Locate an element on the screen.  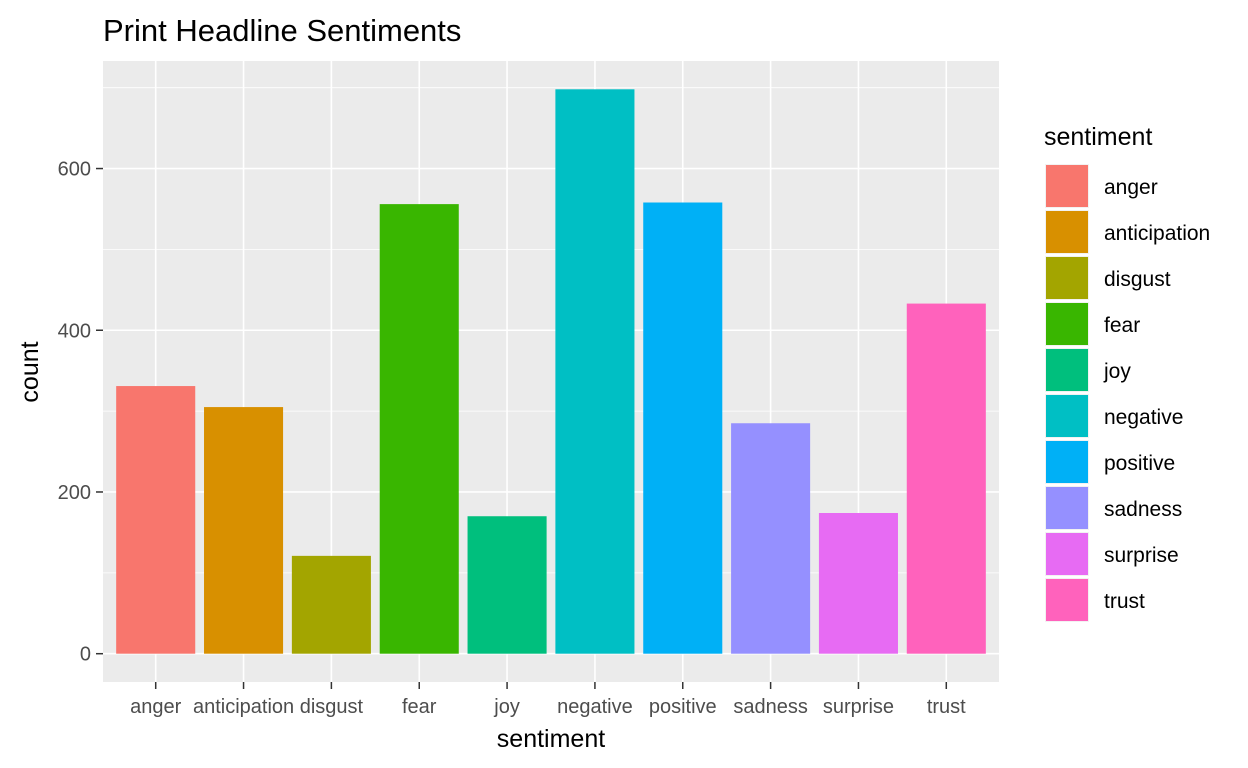
legend-label-anger: anger is located at coordinates (1131, 187).